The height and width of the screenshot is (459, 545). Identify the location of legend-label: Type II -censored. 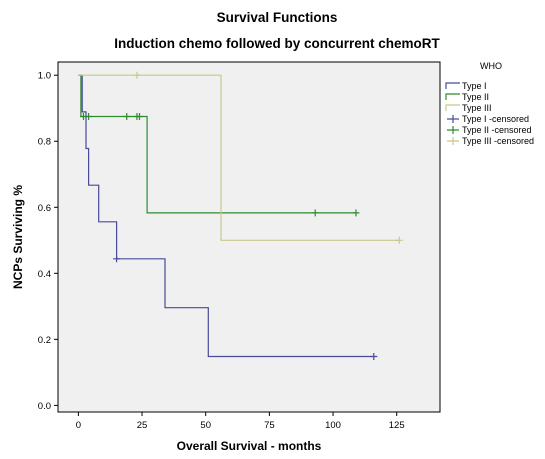
(497, 130).